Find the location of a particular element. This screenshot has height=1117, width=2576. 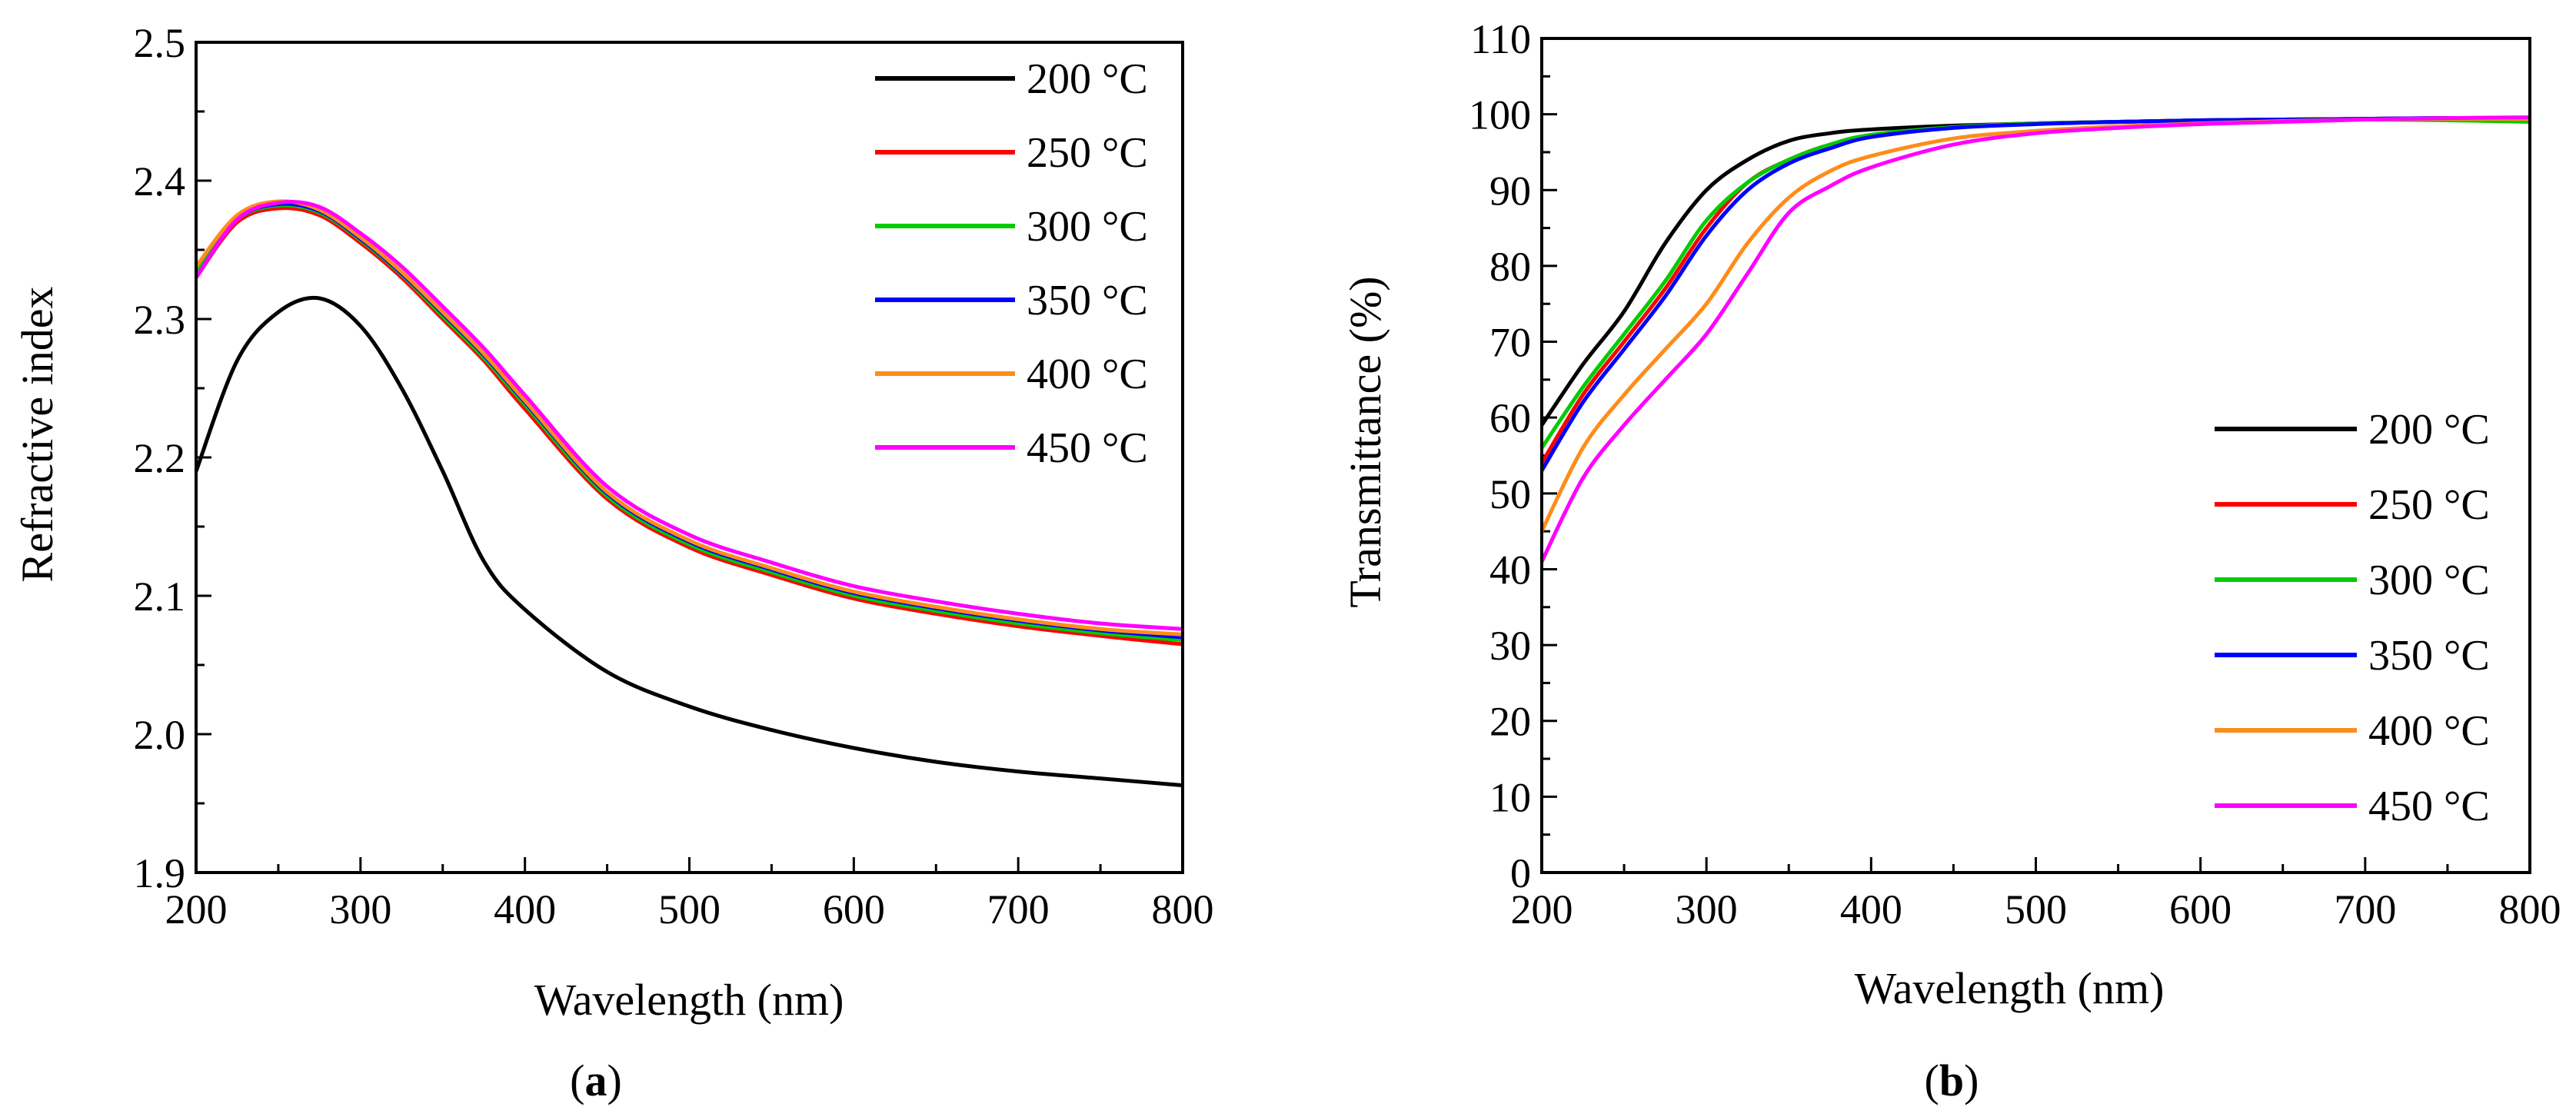

panel-a-y-tick-label: 2.0 is located at coordinates (160, 735).